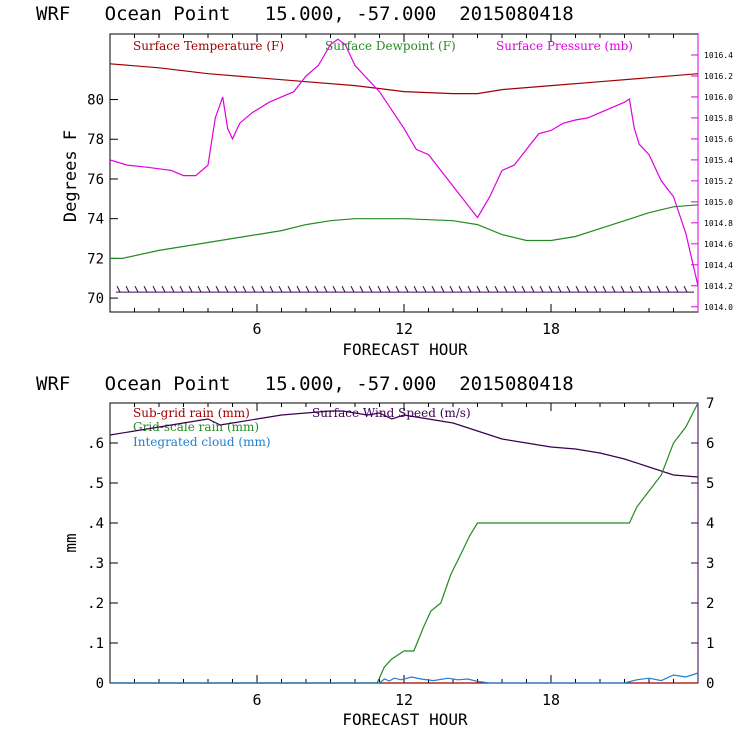  What do you see at coordinates (71, 176) in the screenshot?
I see `top-y-axis-label: Degrees F` at bounding box center [71, 176].